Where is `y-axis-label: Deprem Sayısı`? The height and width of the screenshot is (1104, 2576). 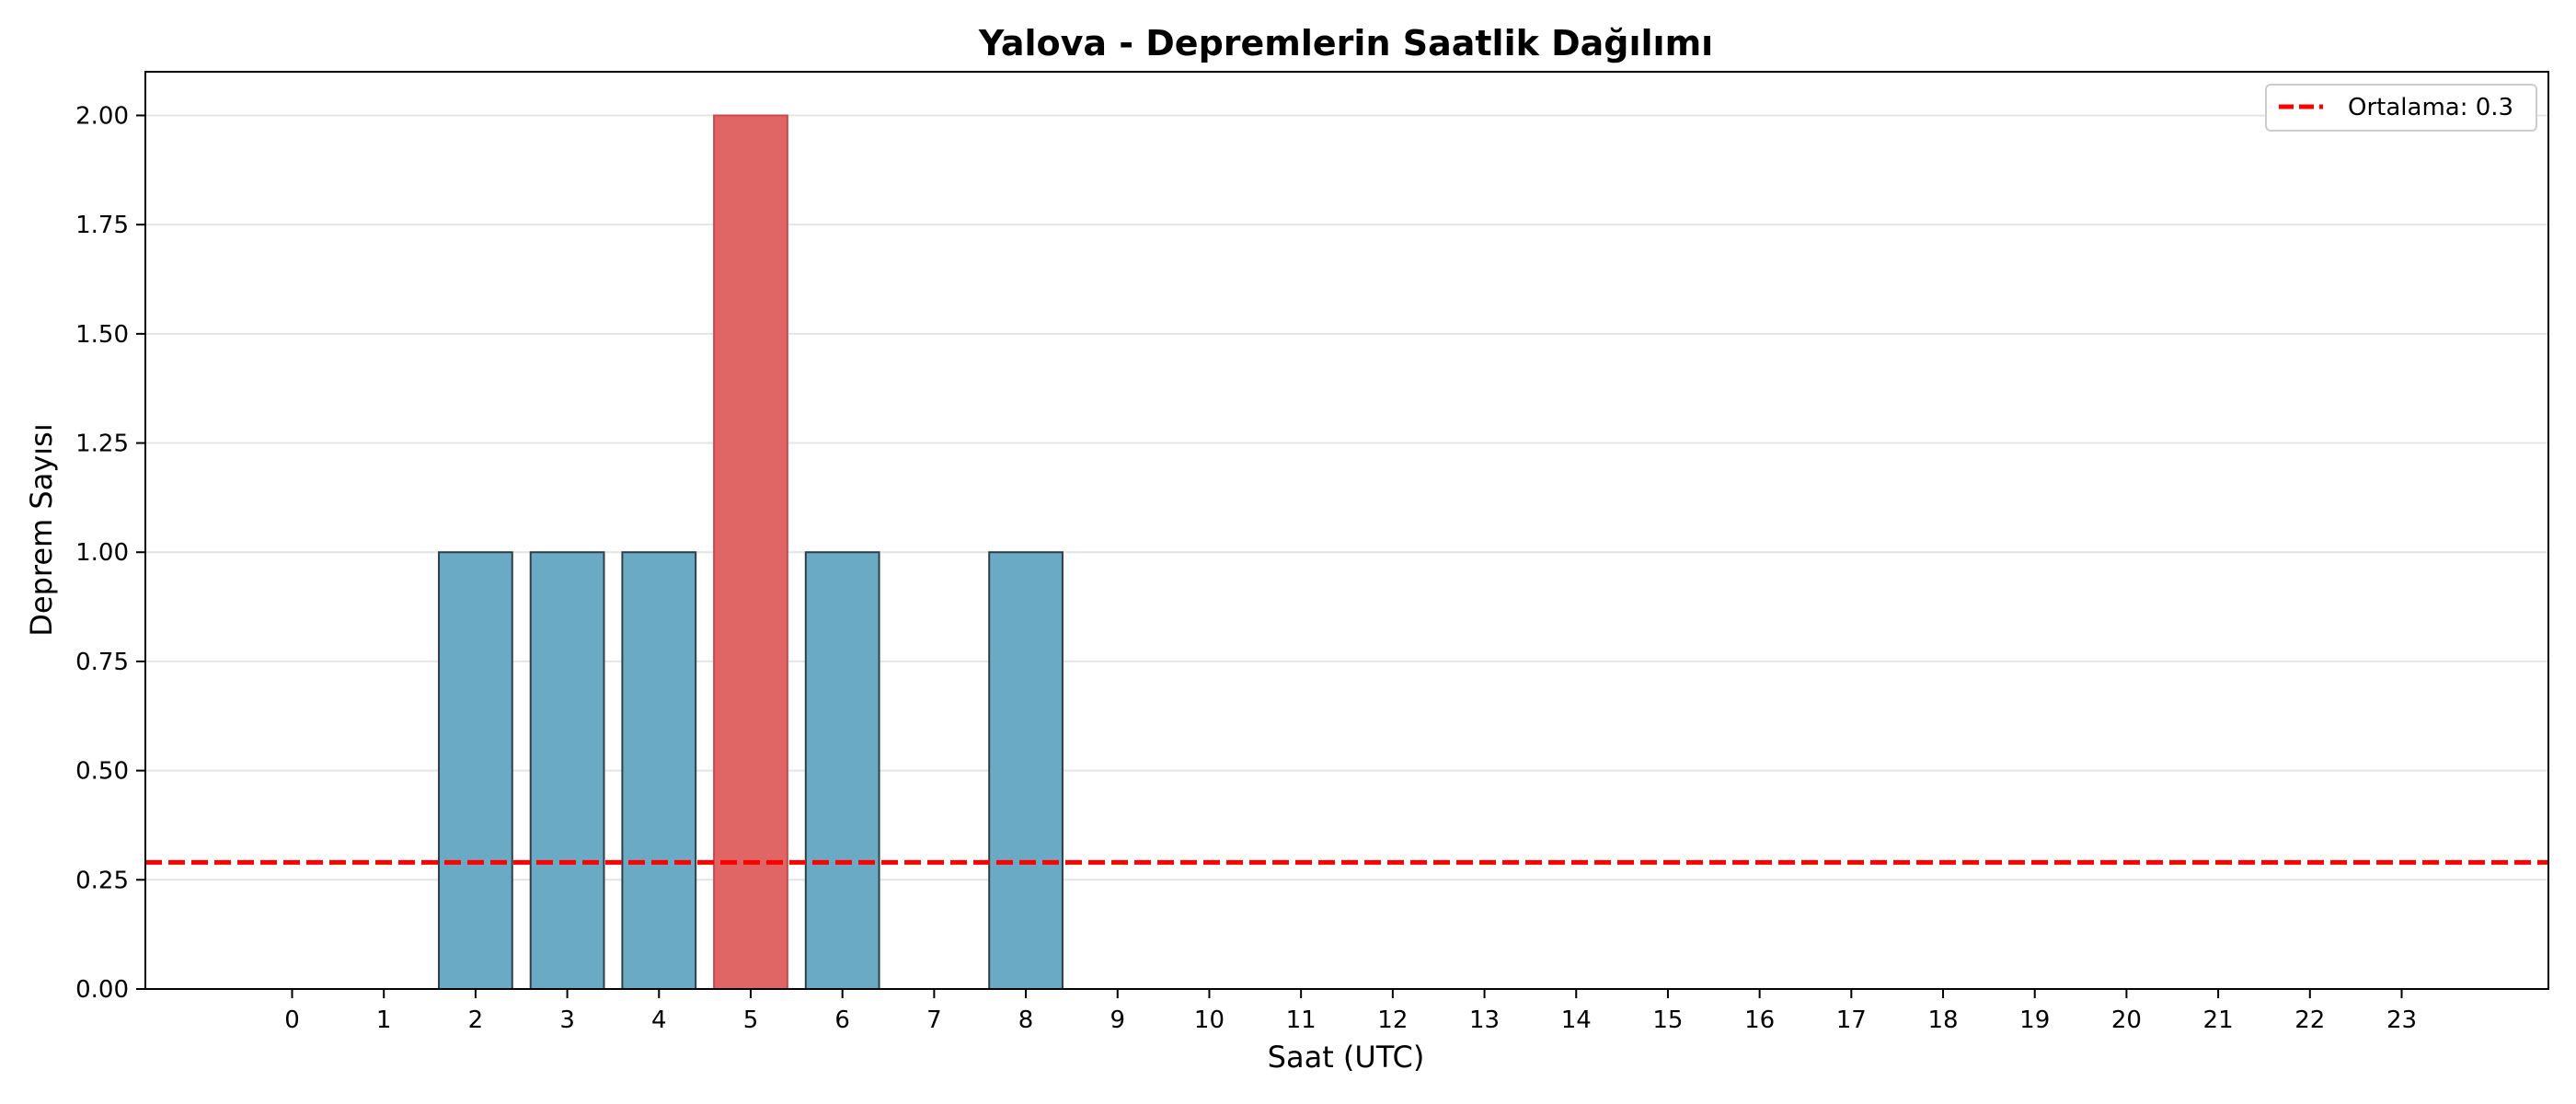 y-axis-label: Deprem Sayısı is located at coordinates (41, 529).